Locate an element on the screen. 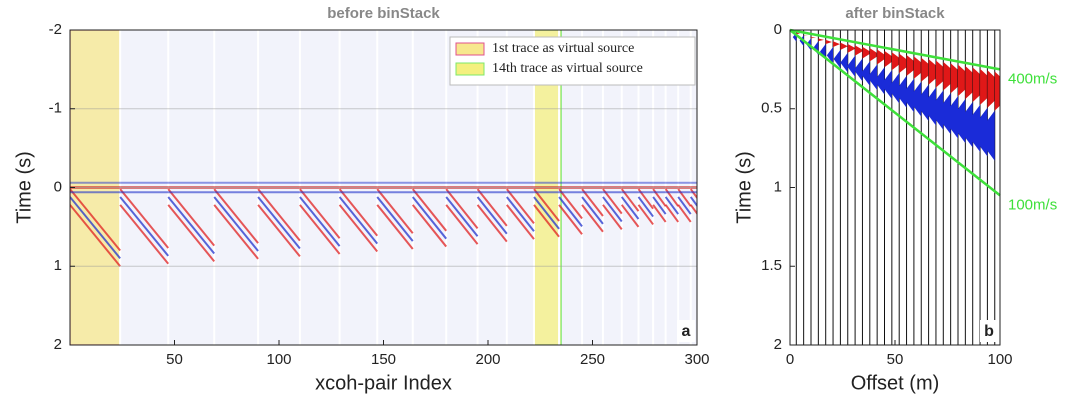 This screenshot has height=407, width=1085. x-axis-label: Offset (m) is located at coordinates (895, 383).